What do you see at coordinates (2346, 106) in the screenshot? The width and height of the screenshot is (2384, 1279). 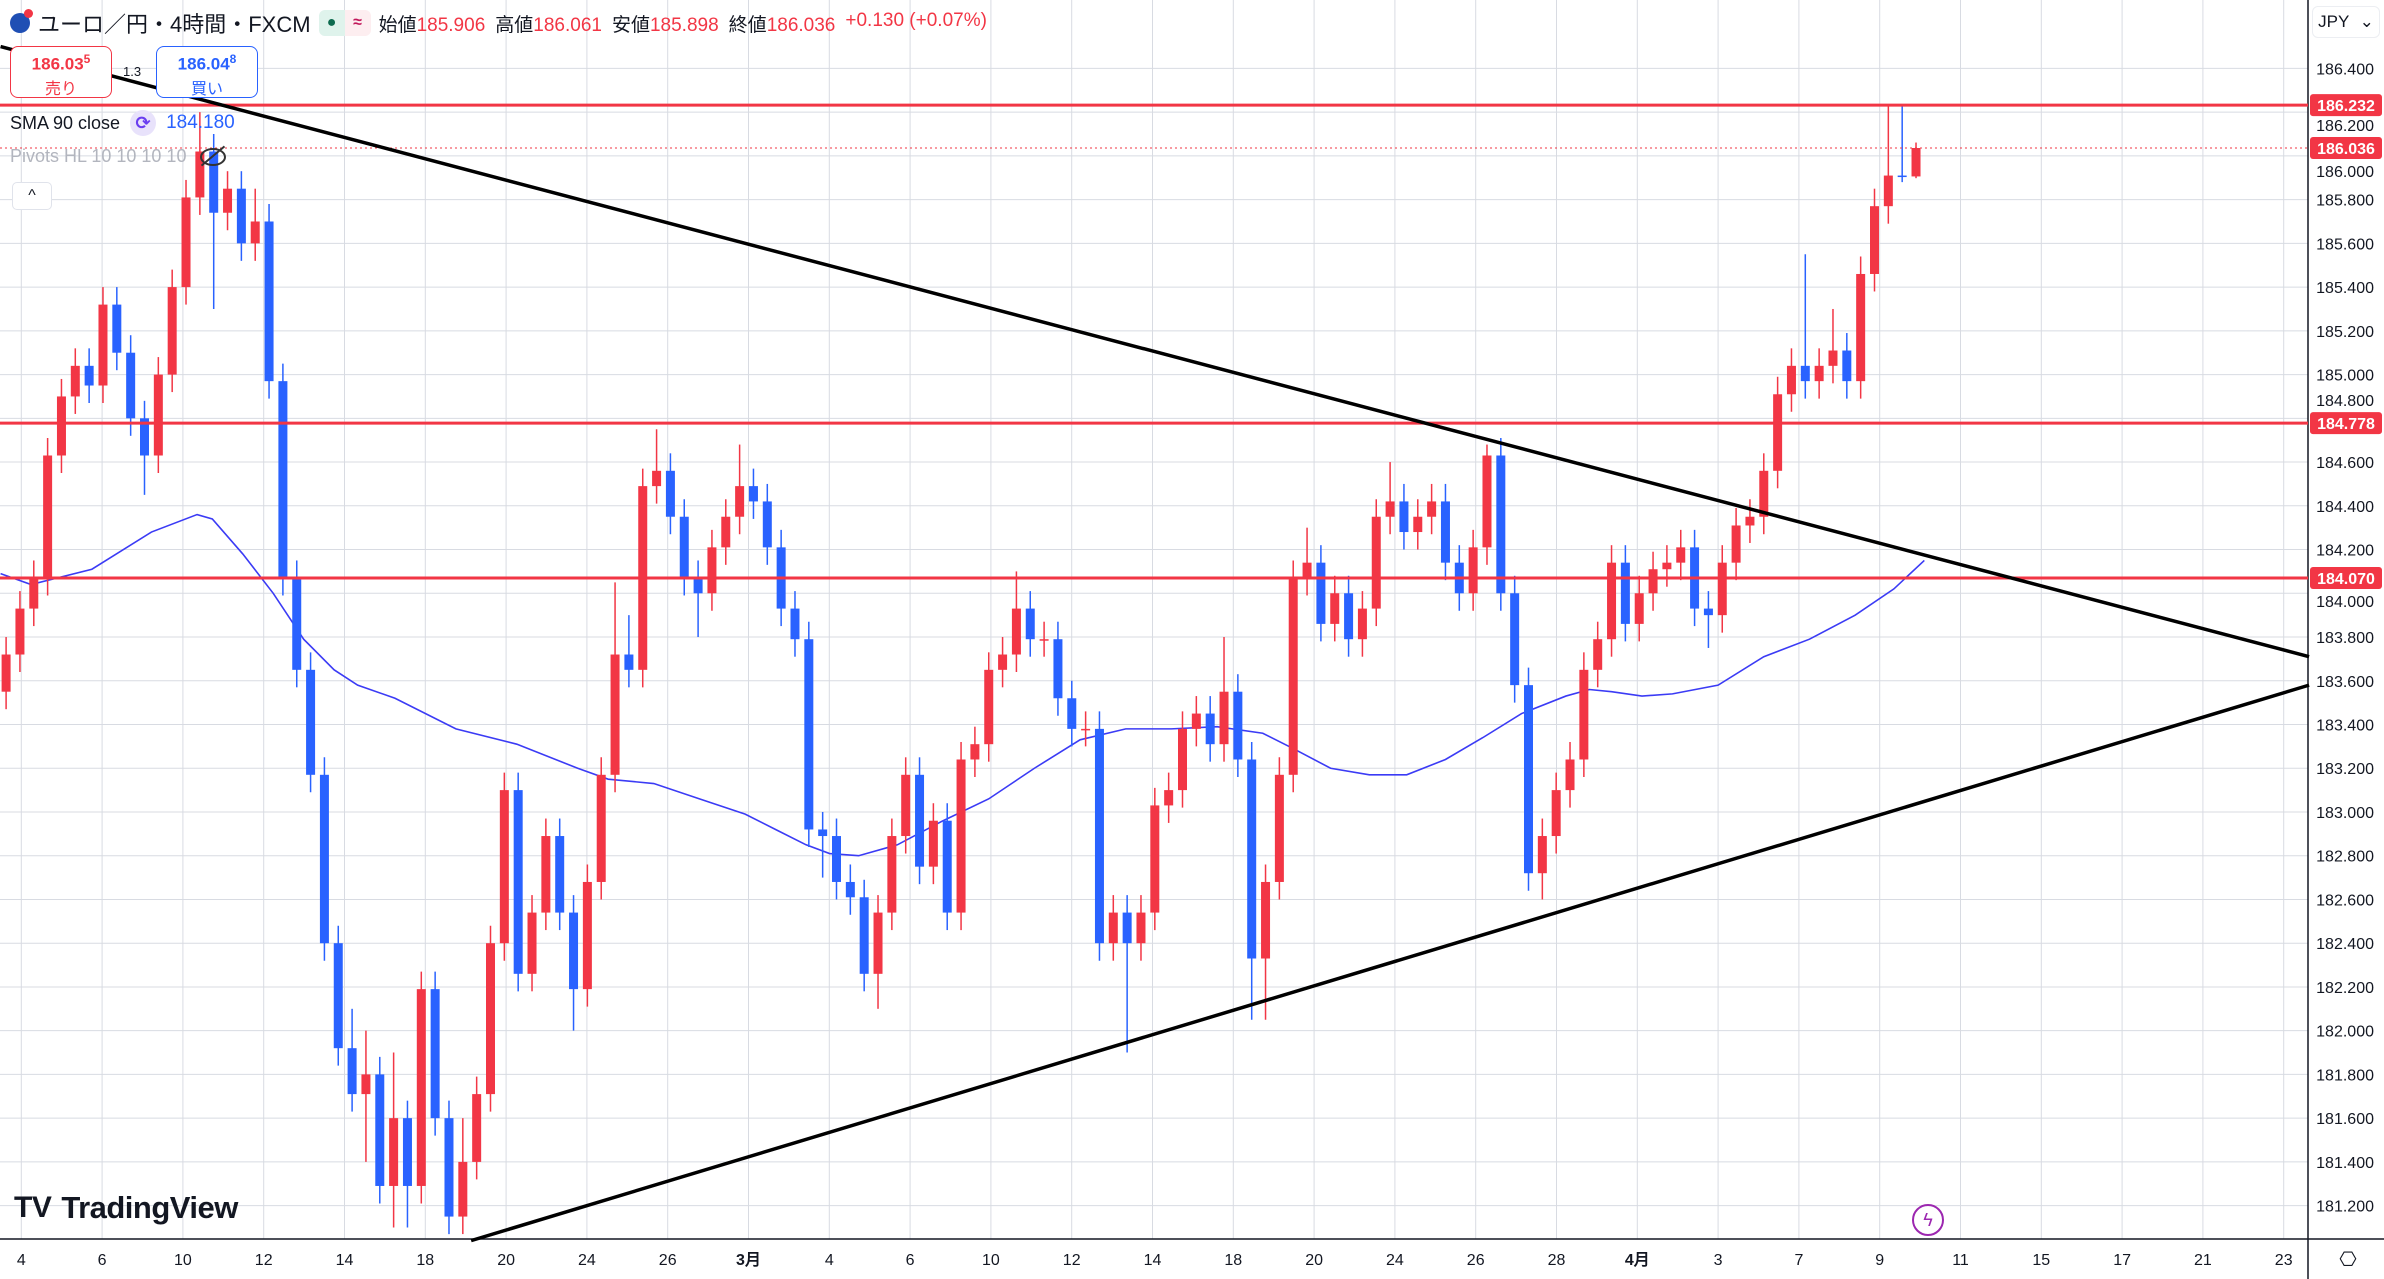 I see `price-tag-label: 186.232` at bounding box center [2346, 106].